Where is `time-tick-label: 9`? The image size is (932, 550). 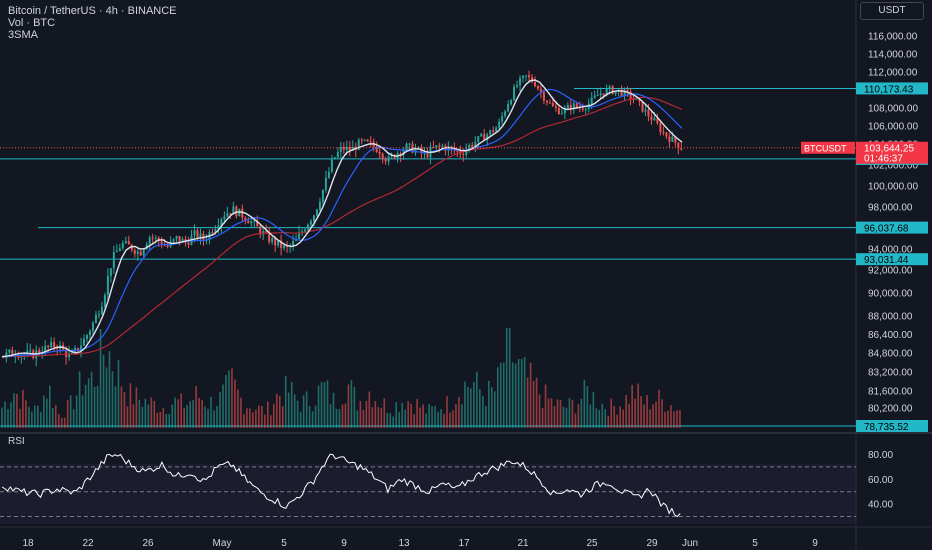 time-tick-label: 9 is located at coordinates (815, 543).